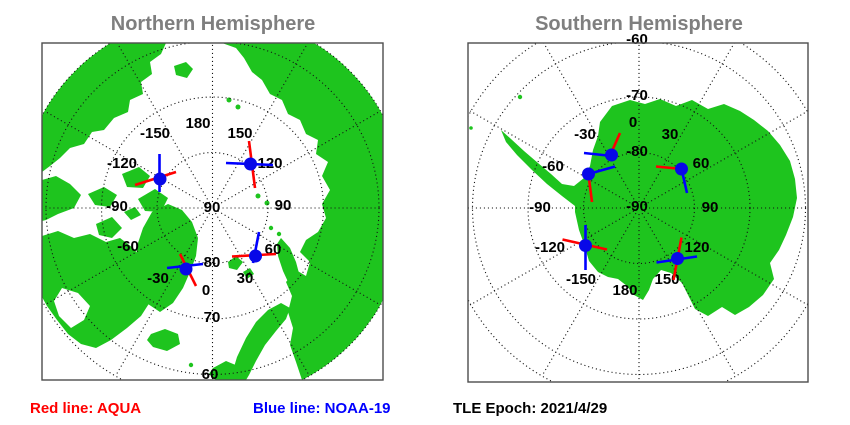 Image resolution: width=850 pixels, height=425 pixels. What do you see at coordinates (670, 134) in the screenshot?
I see `sh-lon-label-30: 30` at bounding box center [670, 134].